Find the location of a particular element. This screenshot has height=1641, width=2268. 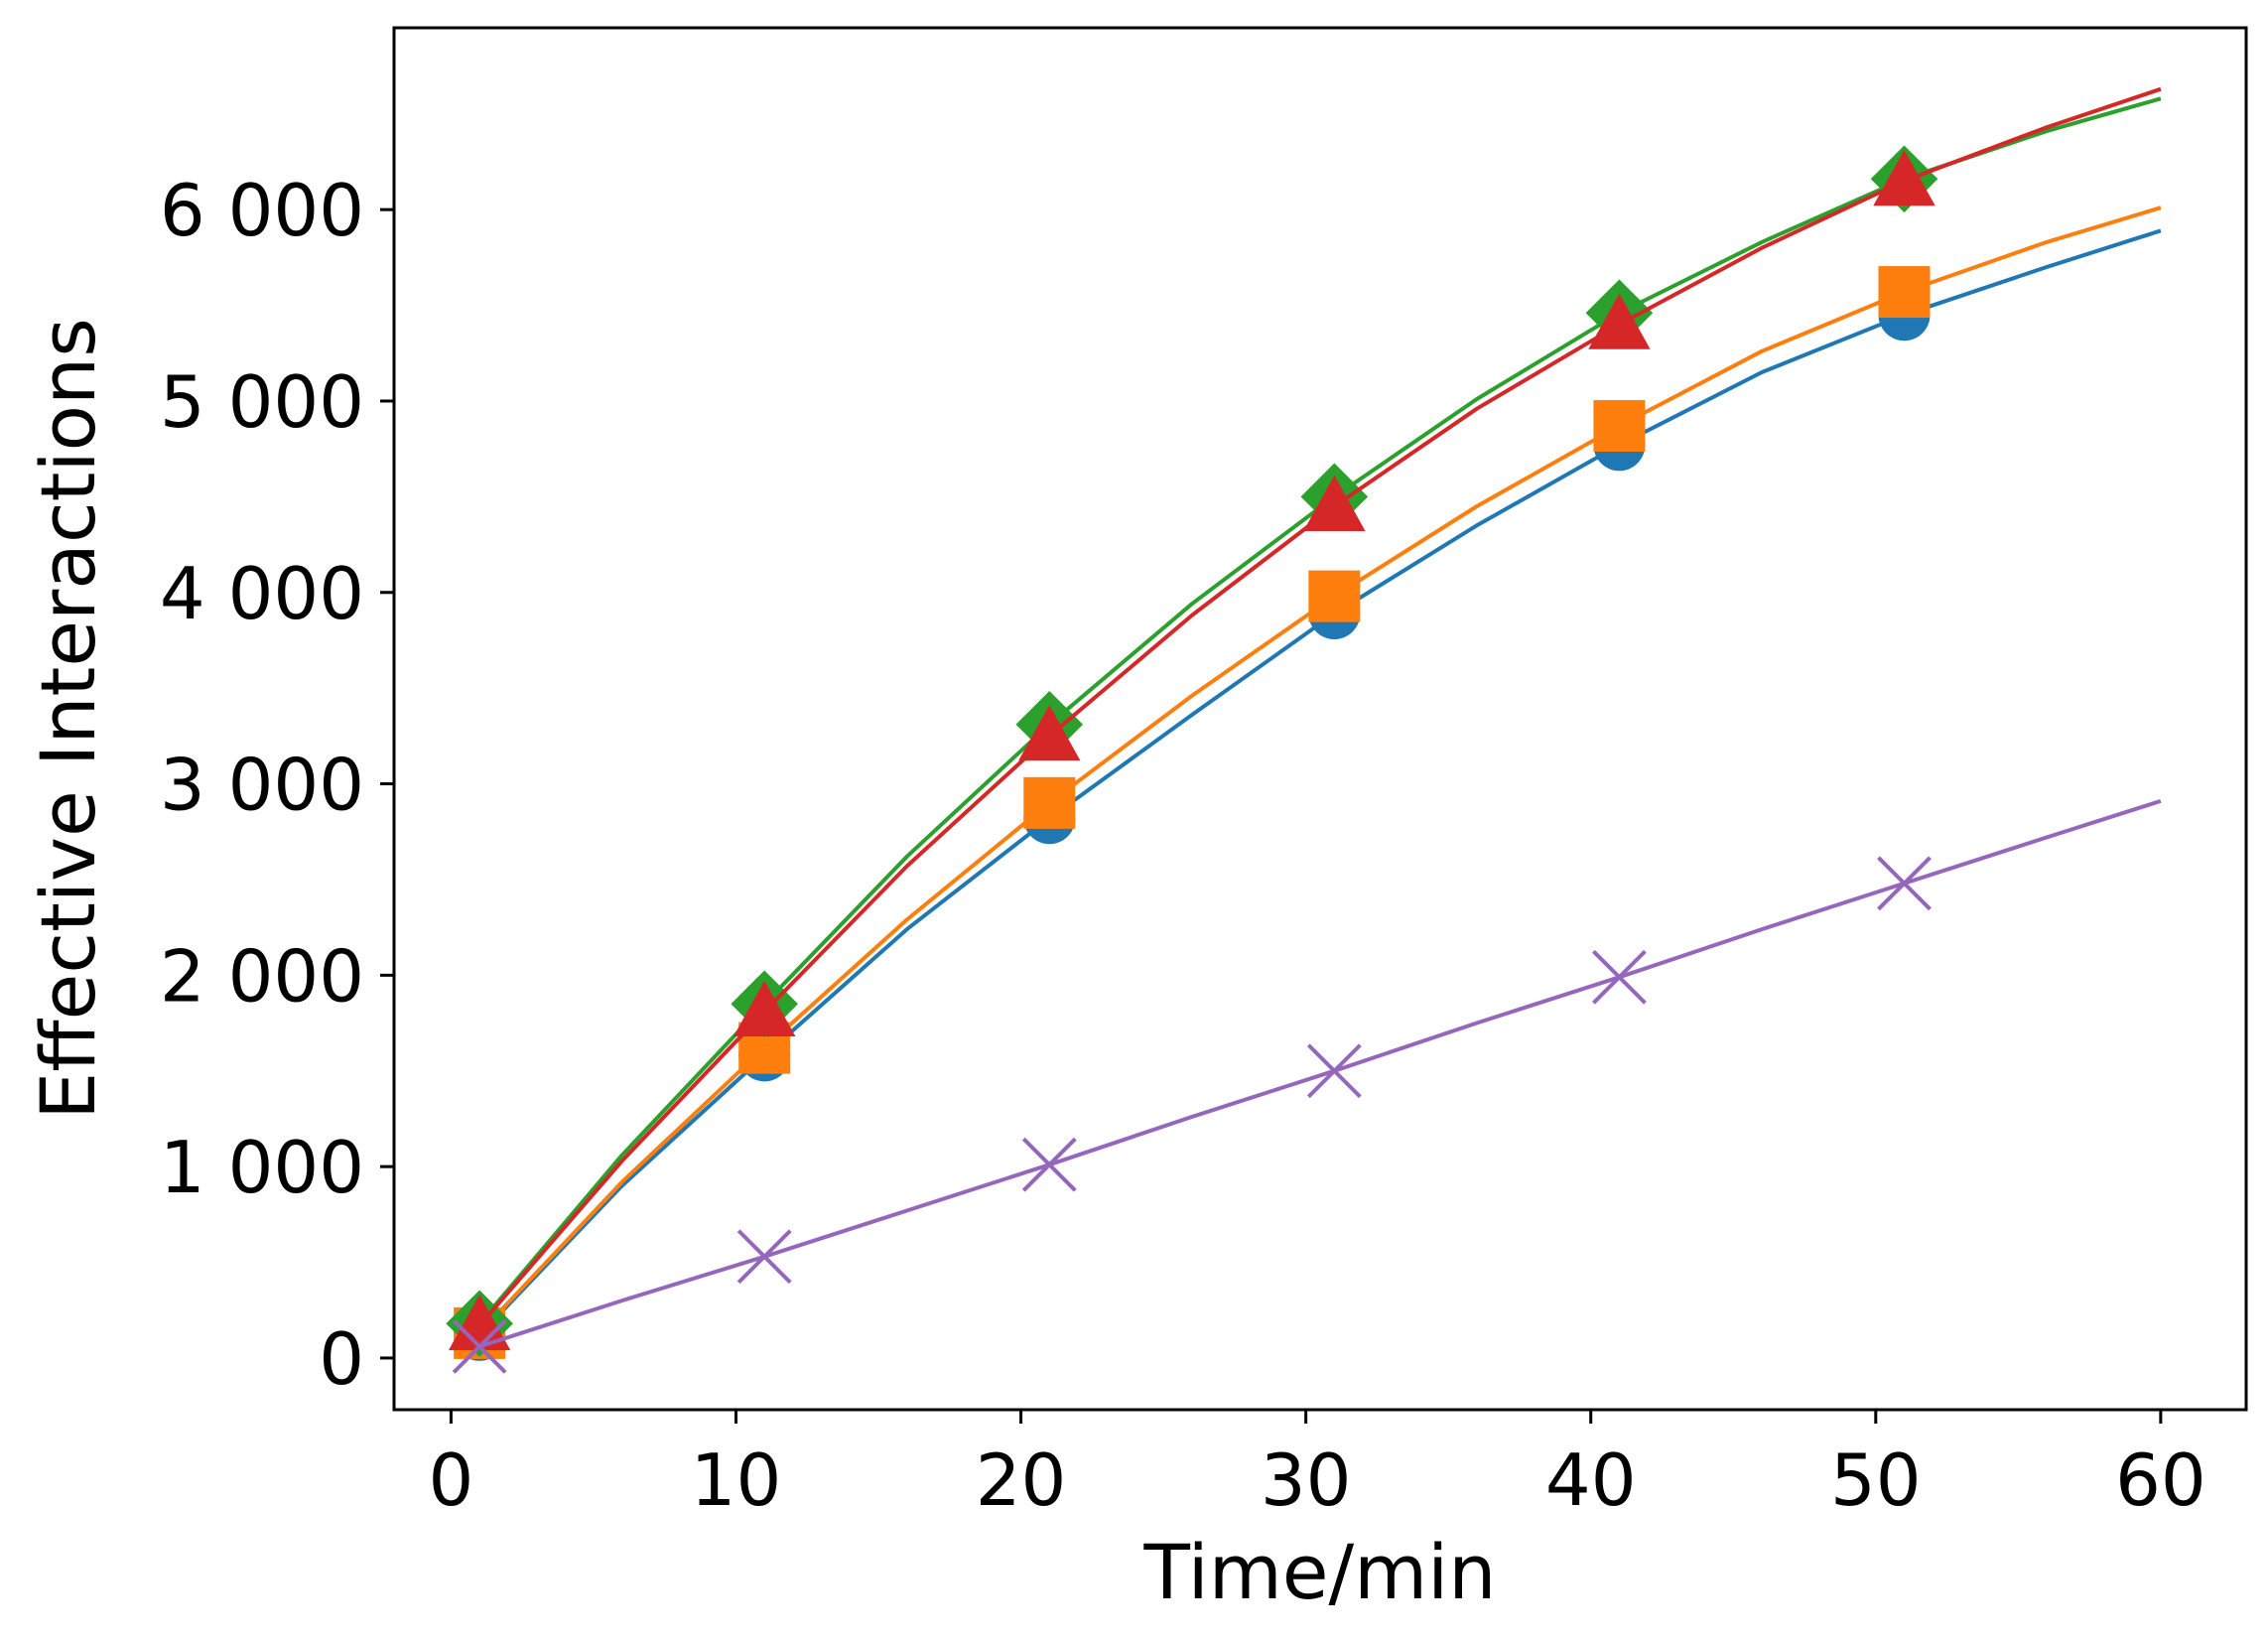

x-tick-label: 40 is located at coordinates (1591, 1480).